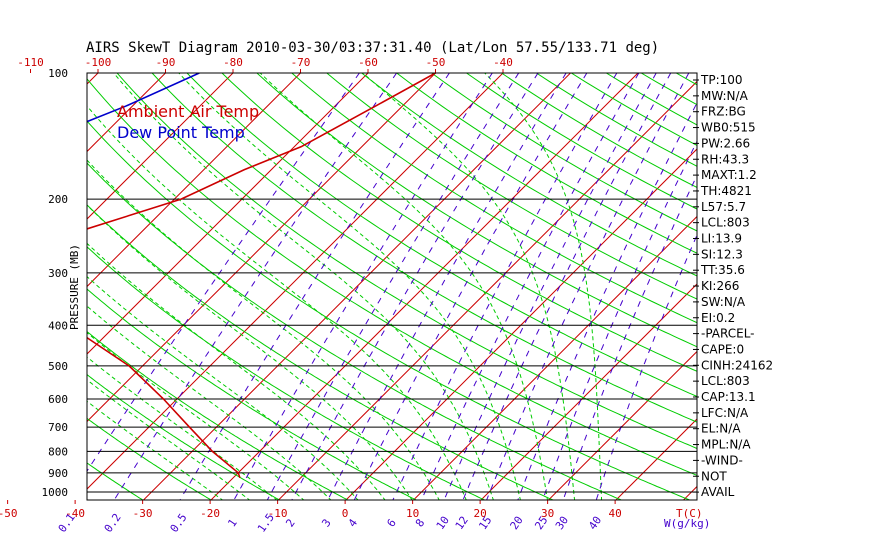 The image size is (870, 560). Describe the element at coordinates (725, 381) in the screenshot. I see `stat-item: LCL:803` at that location.